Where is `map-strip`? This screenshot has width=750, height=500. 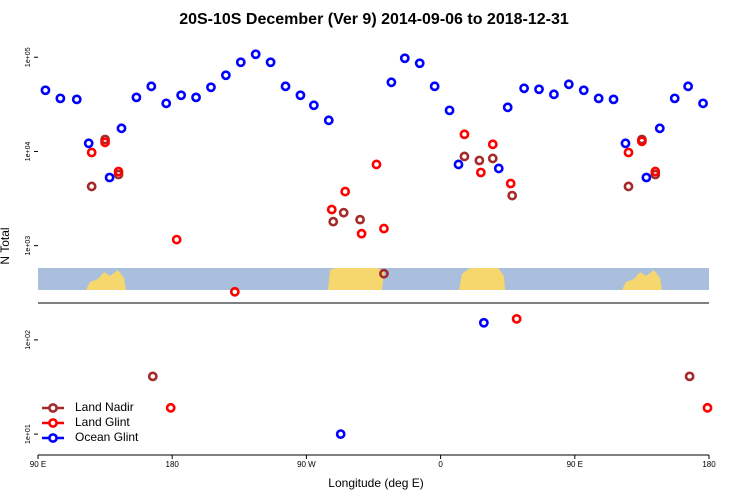 map-strip is located at coordinates (373, 279).